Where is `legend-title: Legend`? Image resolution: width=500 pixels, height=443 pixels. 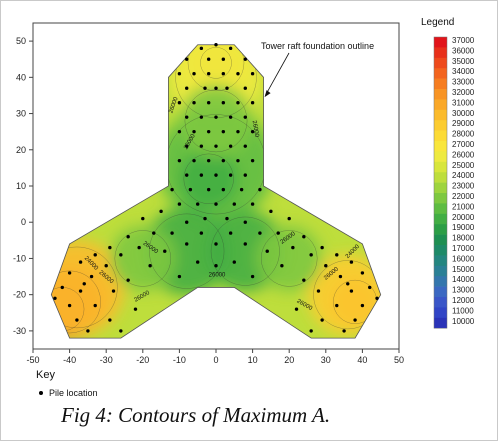 legend-title: Legend is located at coordinates (437, 22).